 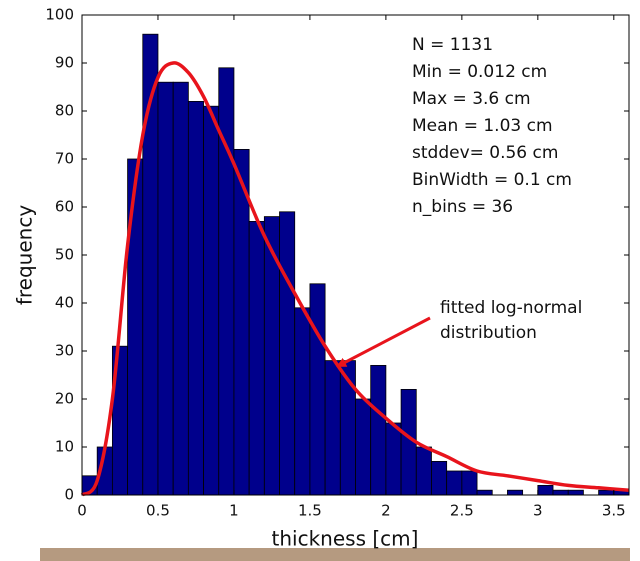 I want to click on x-tick-label: 3.5, so click(x=614, y=511).